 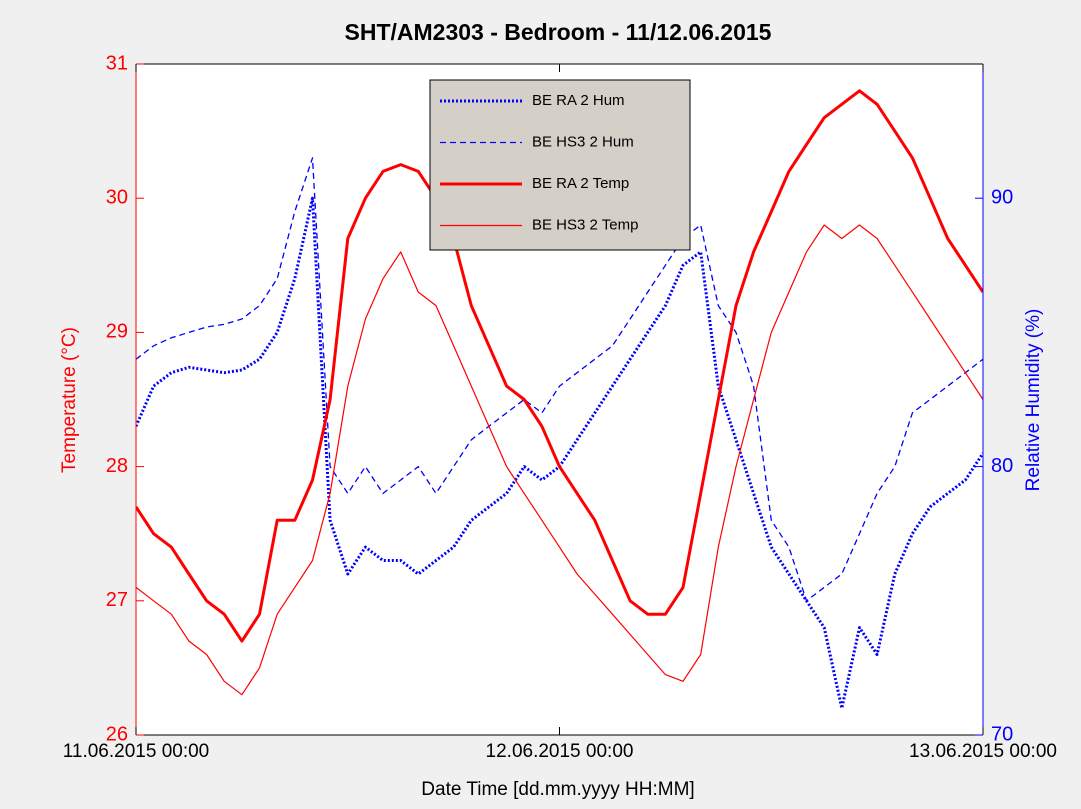 I want to click on x-axis-label: Date Time [dd.mm.yyyy HH:MM], so click(x=557, y=789).